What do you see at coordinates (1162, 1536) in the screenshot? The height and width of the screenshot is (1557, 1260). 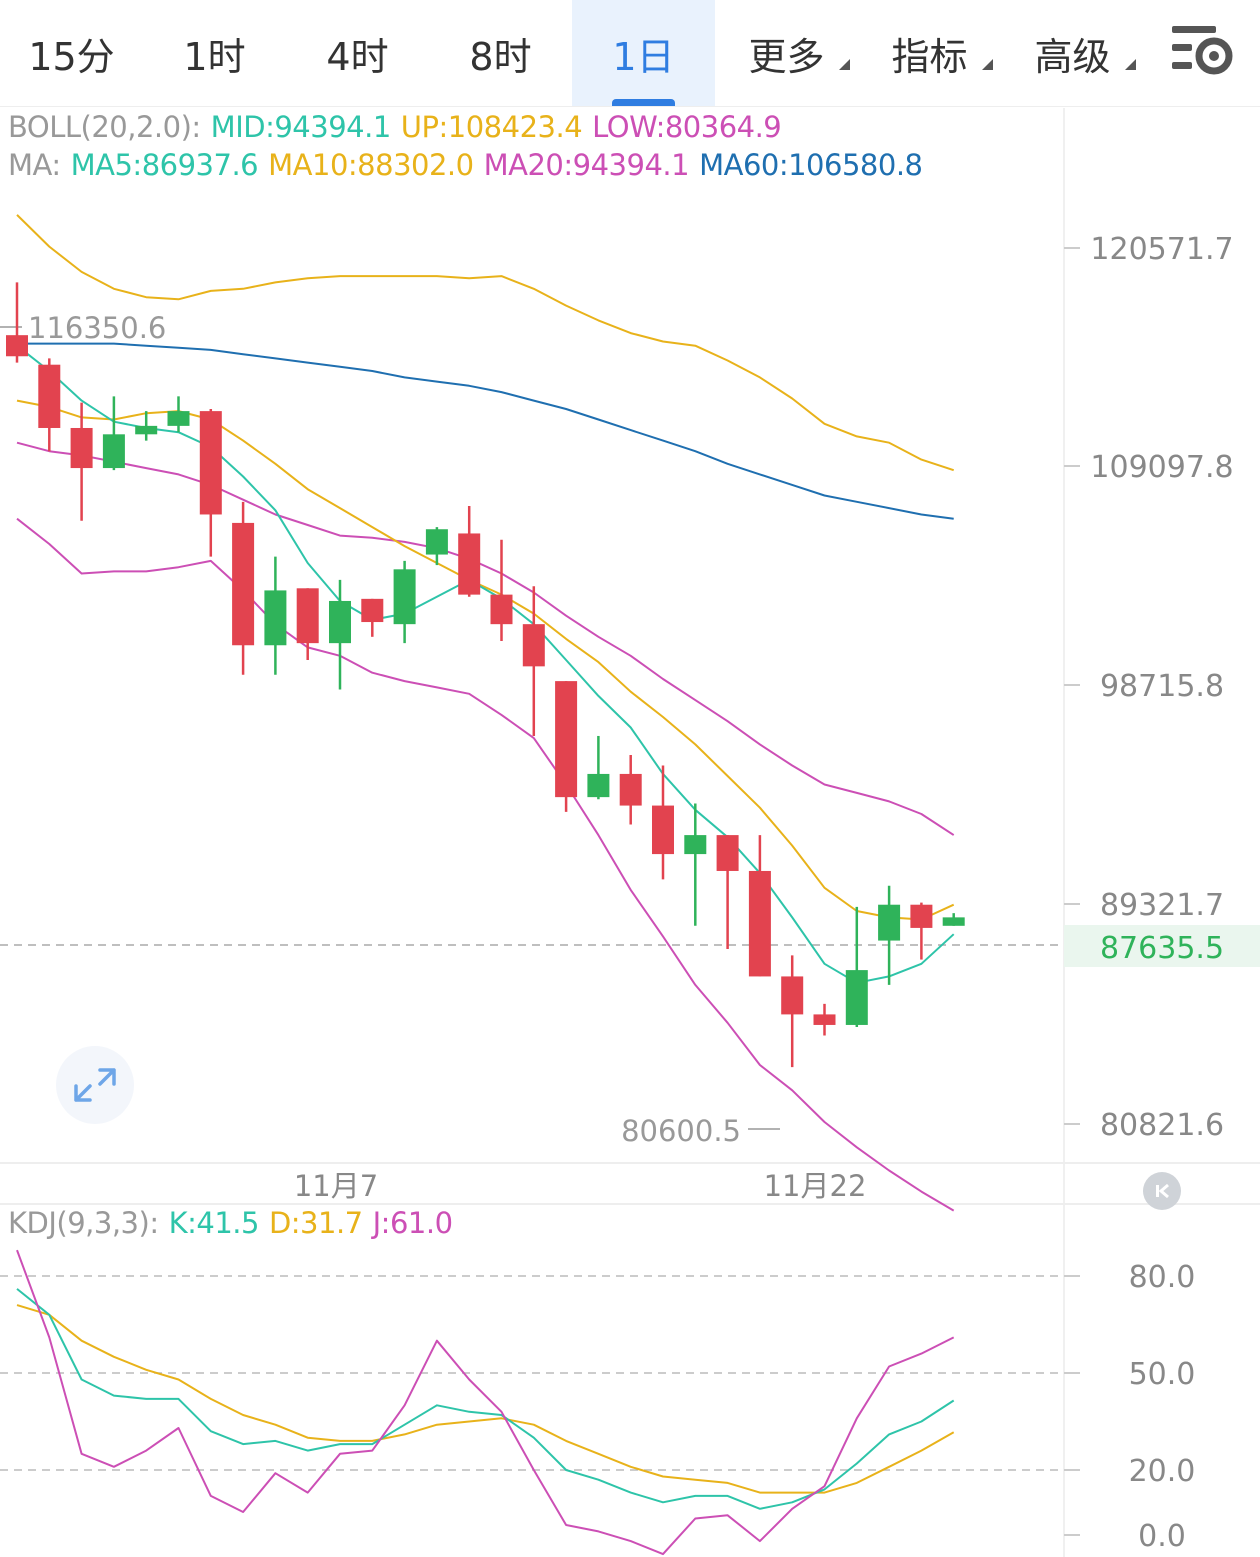 I see `kdj-axis-label: 0.0` at bounding box center [1162, 1536].